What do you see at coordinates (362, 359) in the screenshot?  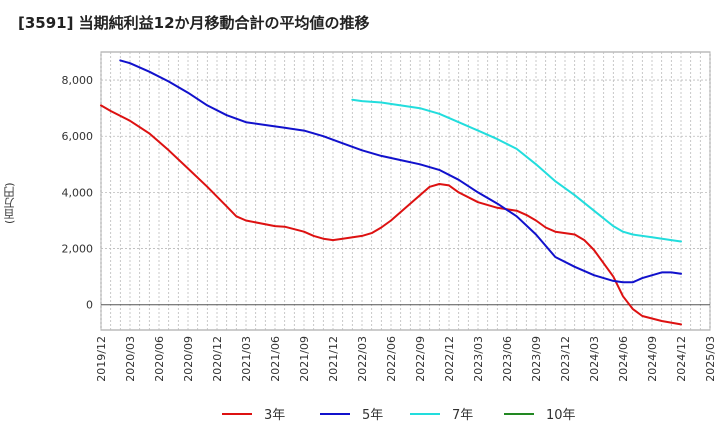 I see `x-tick-label: 2022/03` at bounding box center [362, 359].